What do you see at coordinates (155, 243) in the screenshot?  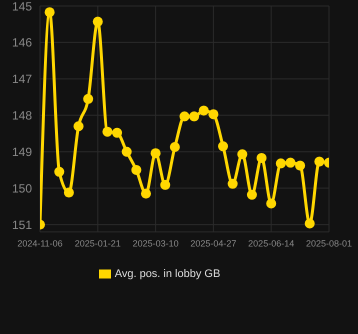 I see `x-tick-label: 2025-03-10` at bounding box center [155, 243].